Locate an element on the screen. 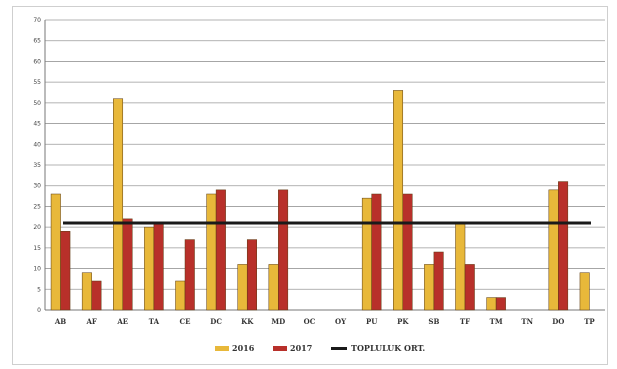  bar-2016-AE is located at coordinates (118, 204).